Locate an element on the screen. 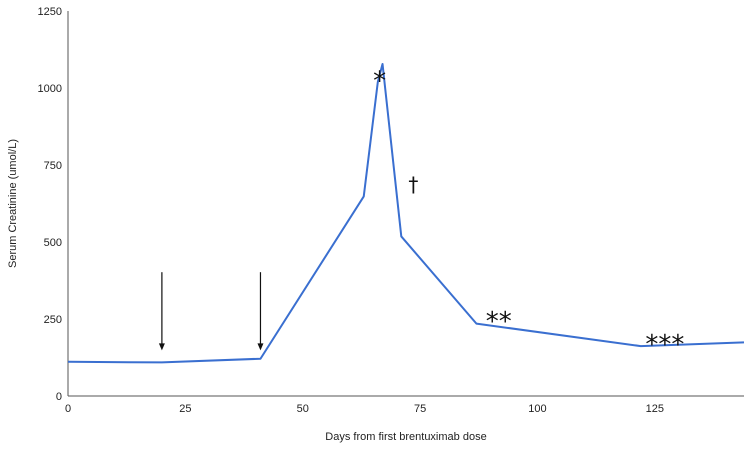 This screenshot has width=755, height=452. y-tick-labels: 0 250 500 750 1000 1250 is located at coordinates (50, 204).